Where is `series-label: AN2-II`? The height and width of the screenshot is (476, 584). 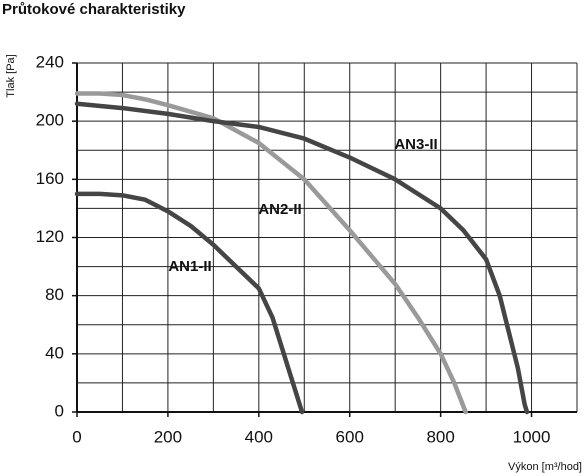
series-label: AN2-II is located at coordinates (279, 209).